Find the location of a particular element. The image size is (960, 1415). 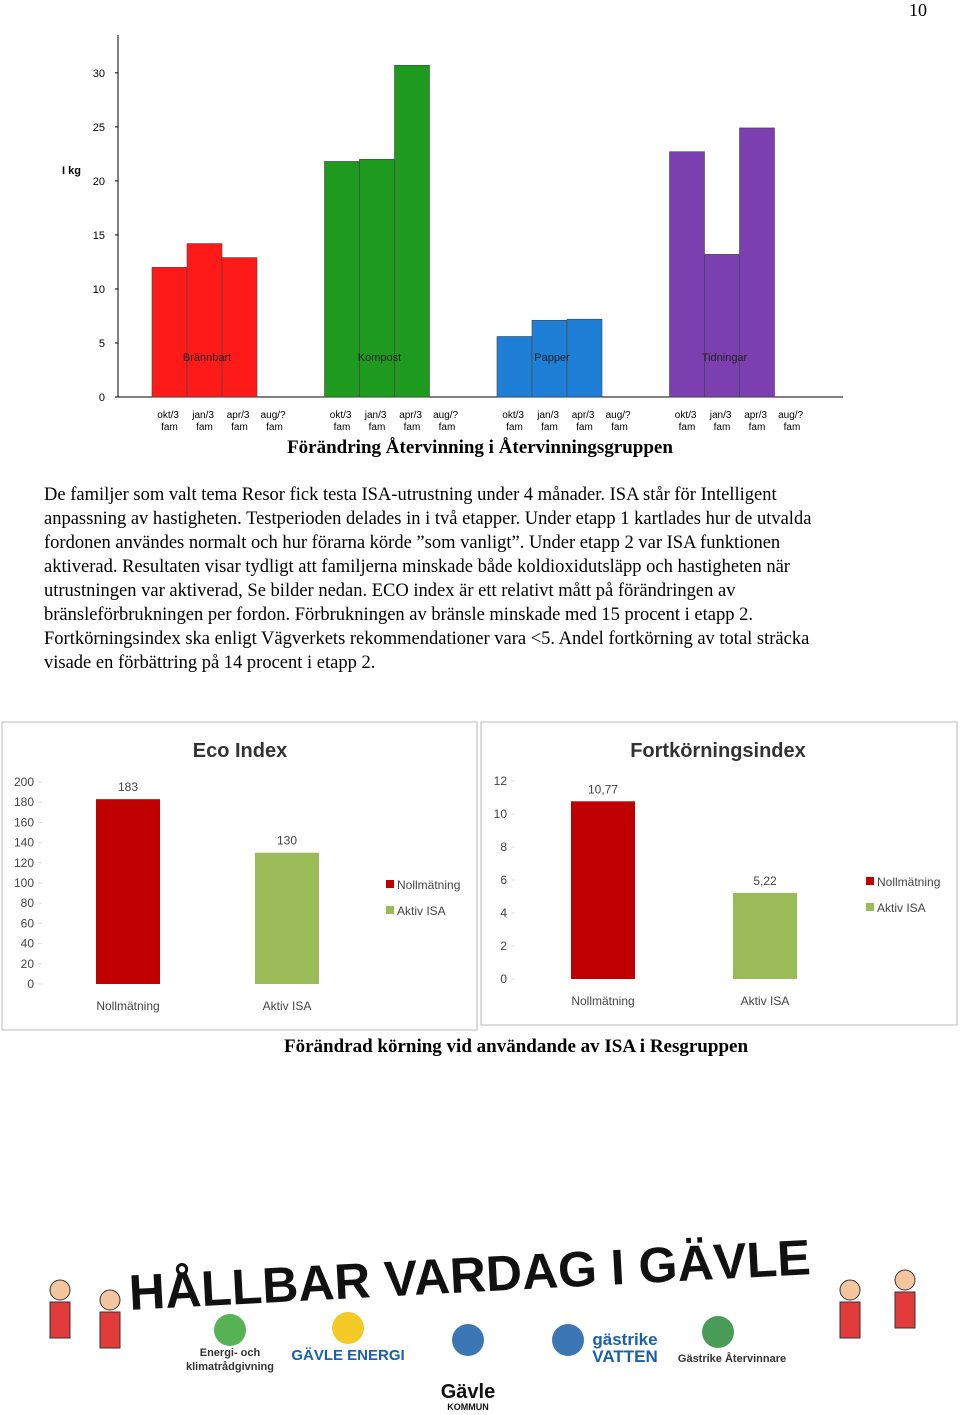

y-tick-label: 140 is located at coordinates (24, 843).